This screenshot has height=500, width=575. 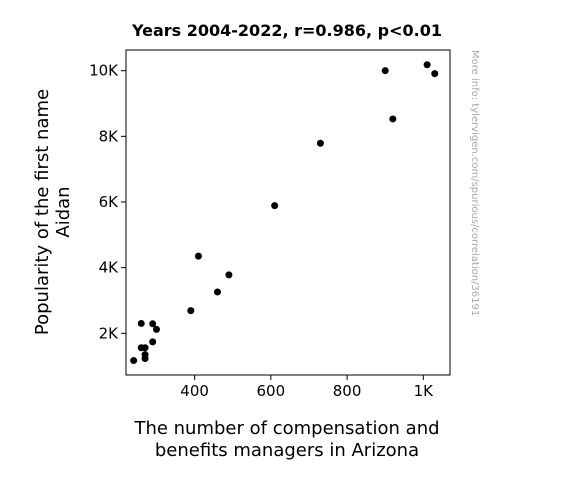 What do you see at coordinates (109, 333) in the screenshot?
I see `y-tick-label: 2K` at bounding box center [109, 333].